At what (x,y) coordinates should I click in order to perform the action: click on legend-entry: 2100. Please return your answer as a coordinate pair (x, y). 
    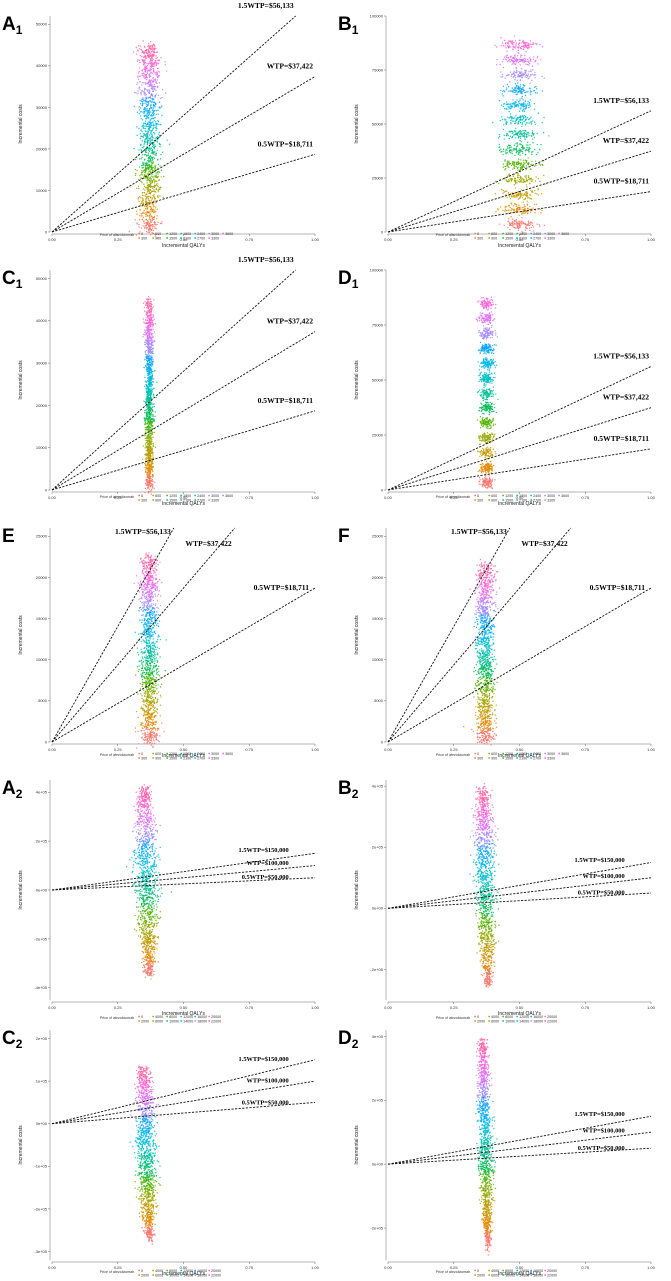
    Looking at the image, I should click on (187, 238).